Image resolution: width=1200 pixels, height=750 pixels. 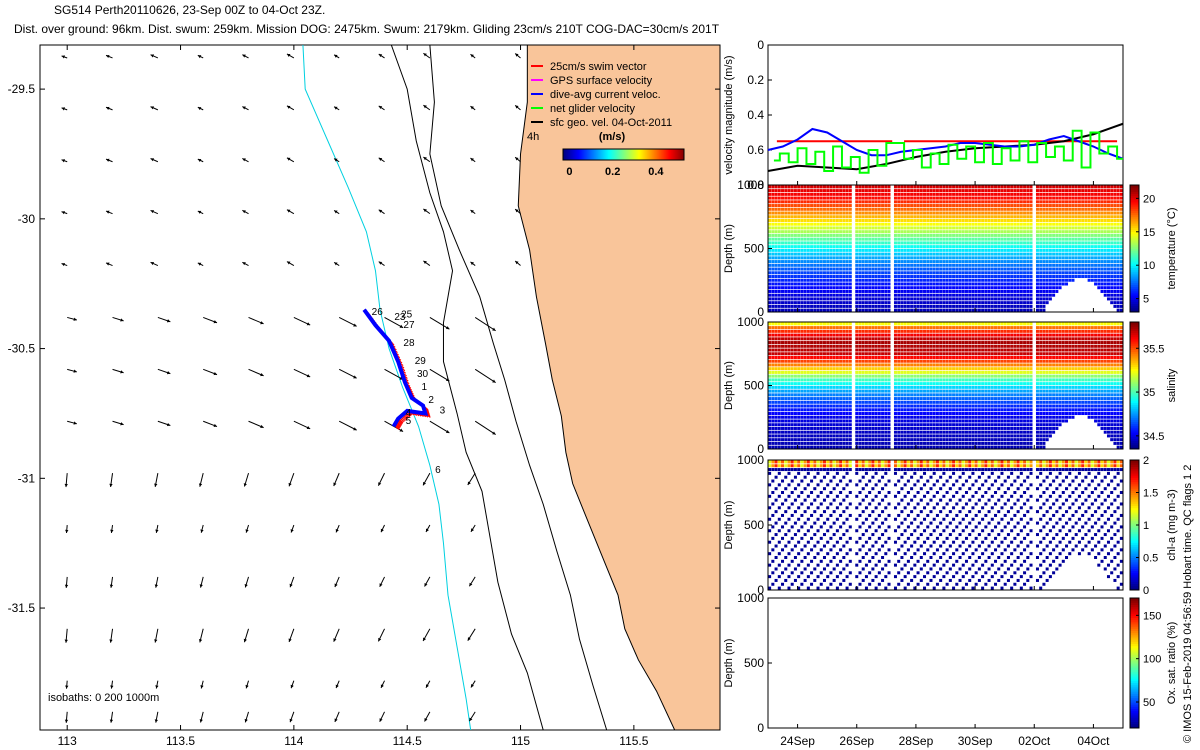 I want to click on map-y-tick-label: -30, so click(x=27, y=219).